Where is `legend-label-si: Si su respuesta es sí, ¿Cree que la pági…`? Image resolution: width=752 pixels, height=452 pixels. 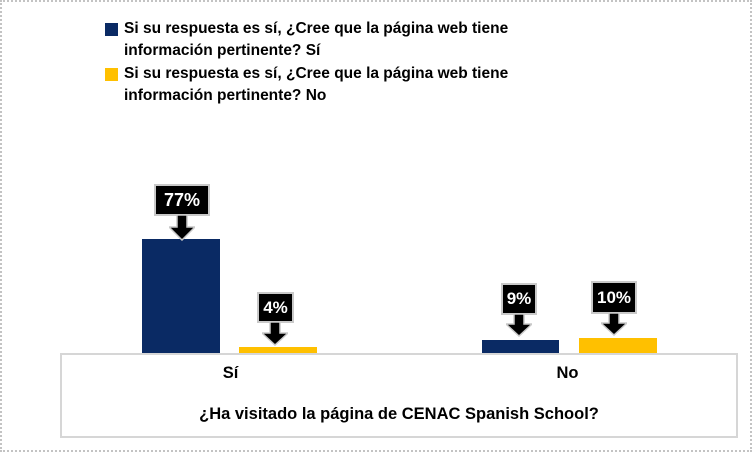 legend-label-si: Si su respuesta es sí, ¿Cree que la pági… is located at coordinates (316, 40).